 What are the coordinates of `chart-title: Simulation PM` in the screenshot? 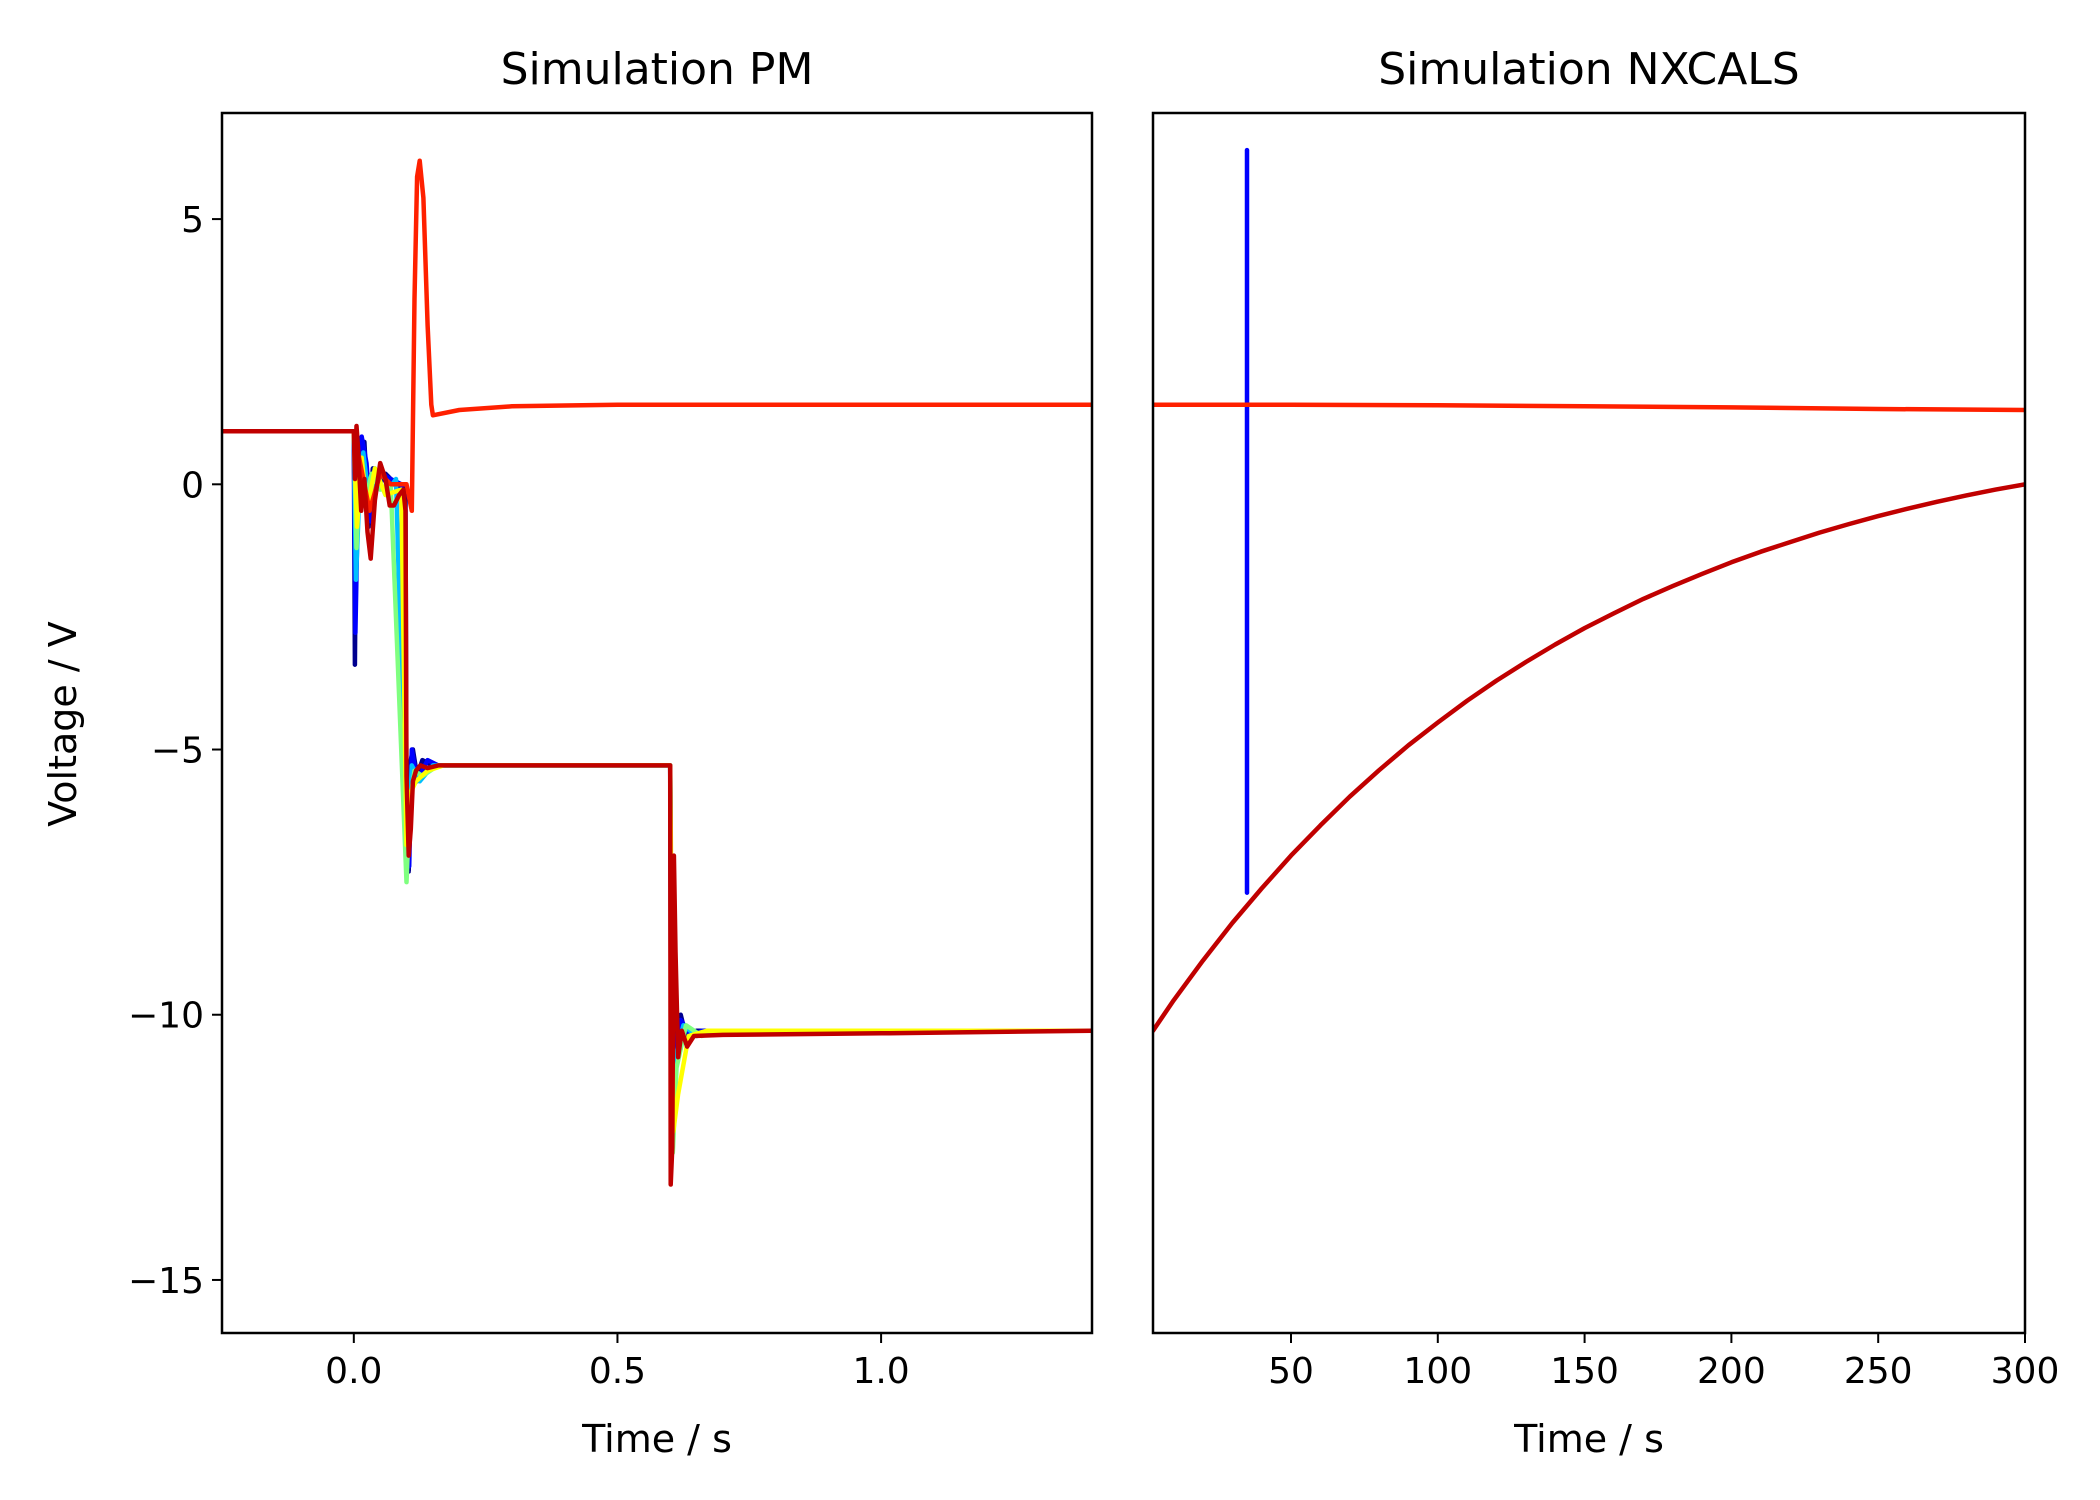 It's located at (657, 69).